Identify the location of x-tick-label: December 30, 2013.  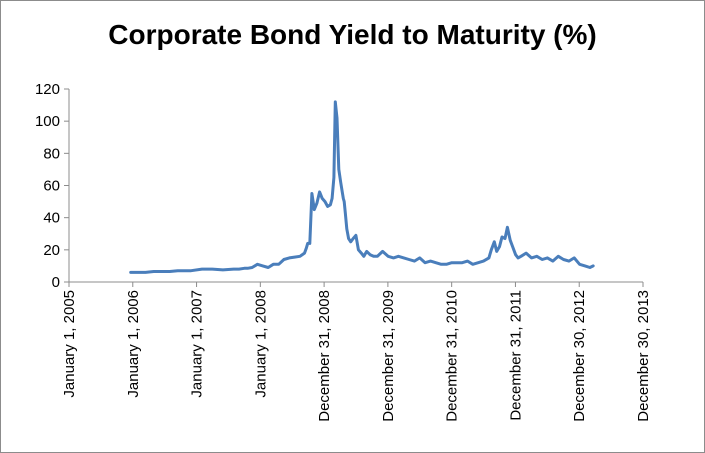
(643, 356).